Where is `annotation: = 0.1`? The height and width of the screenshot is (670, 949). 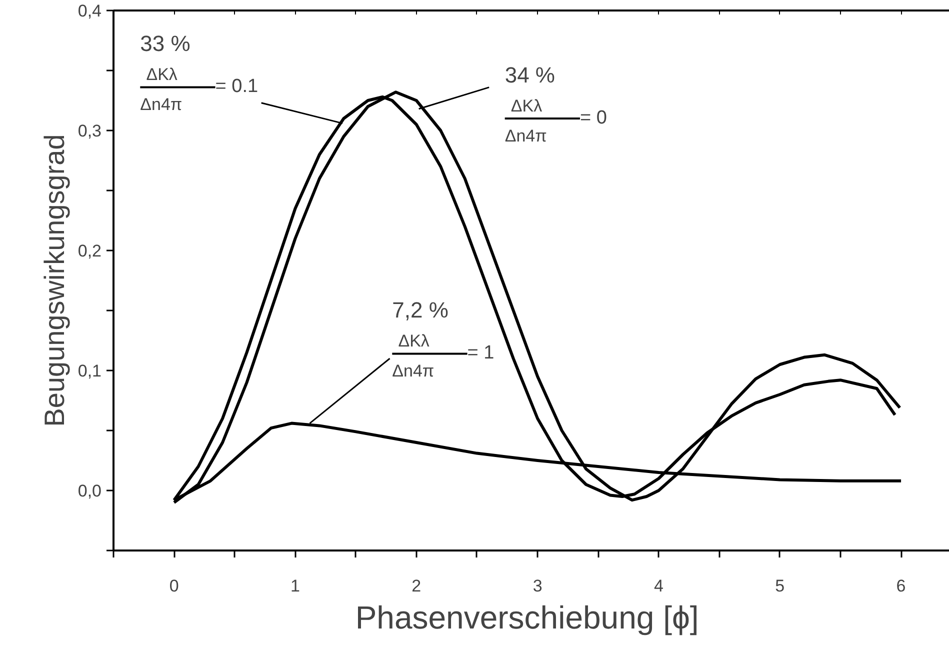 annotation: = 0.1 is located at coordinates (236, 87).